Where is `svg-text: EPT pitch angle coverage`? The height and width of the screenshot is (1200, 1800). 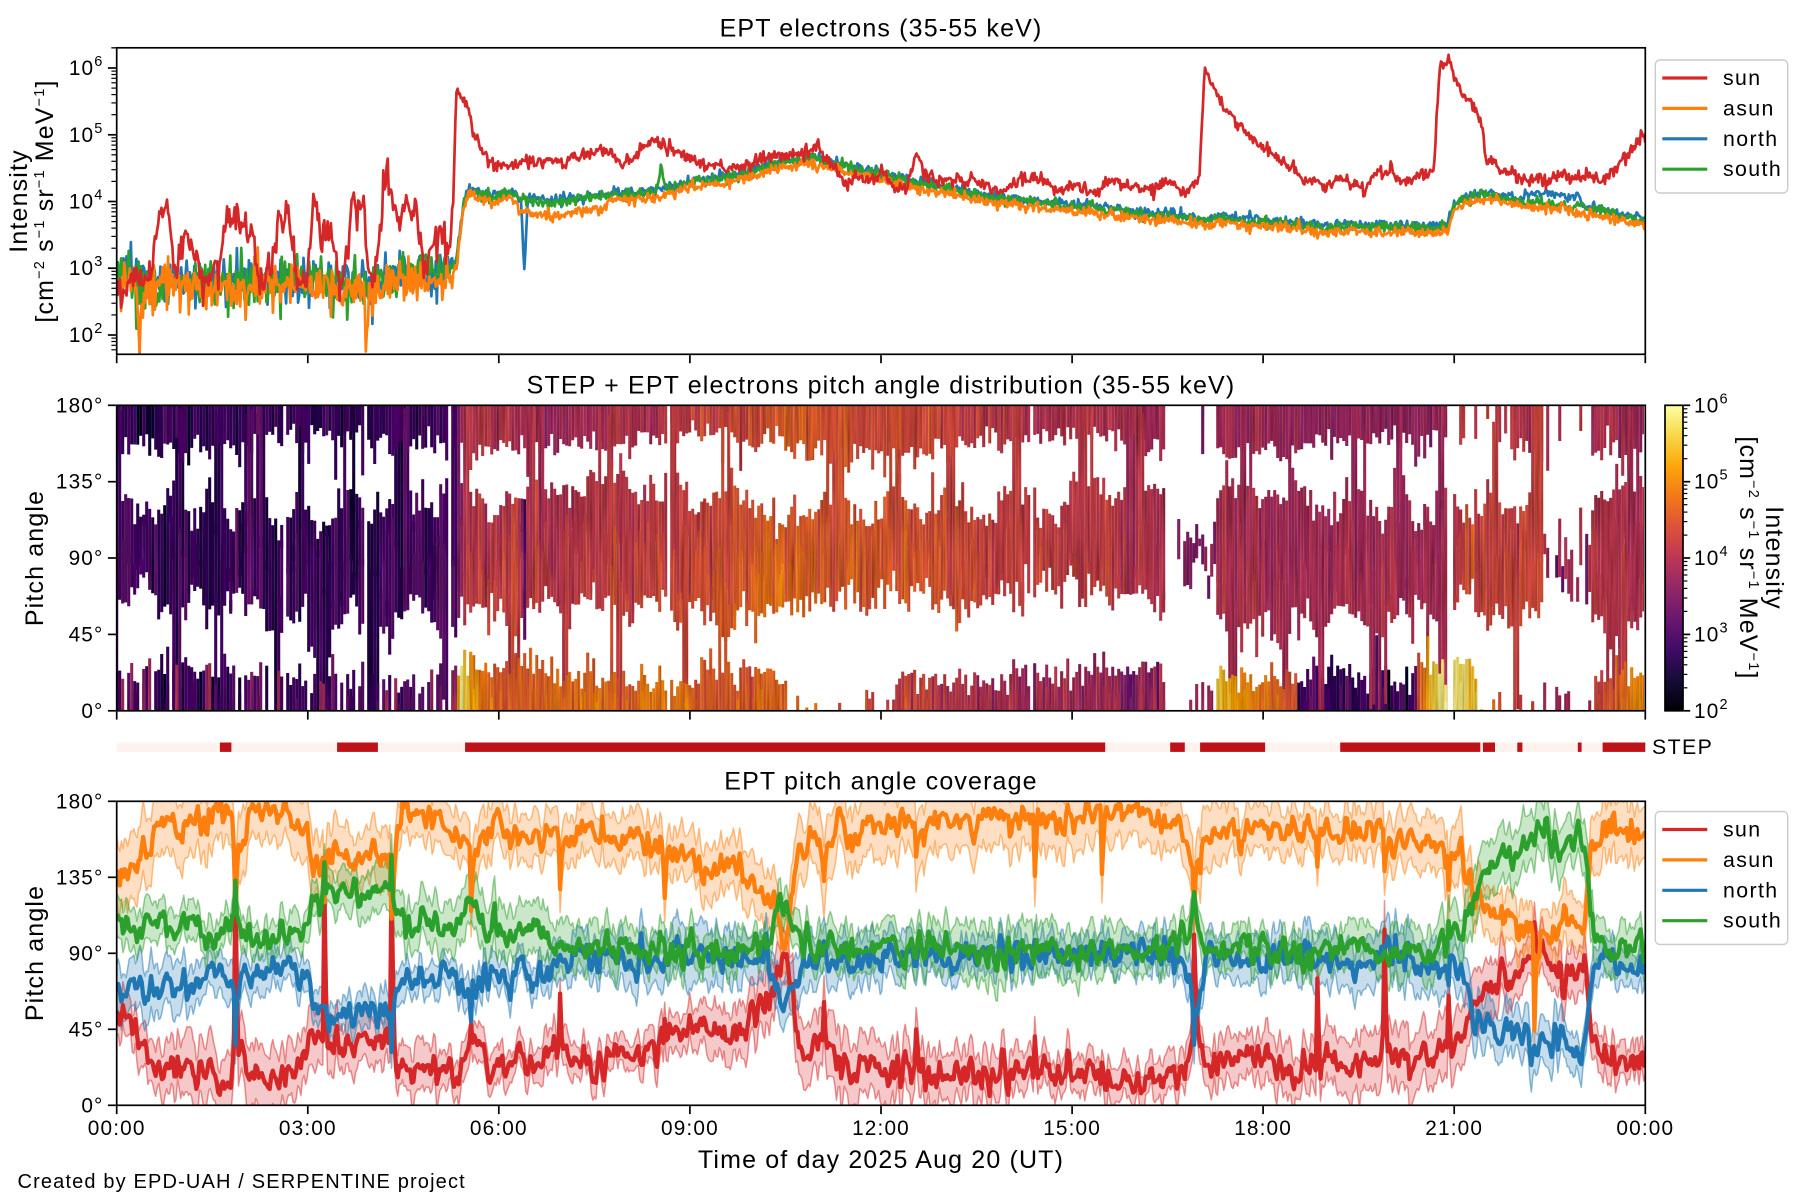
svg-text: EPT pitch angle coverage is located at coordinates (880, 782).